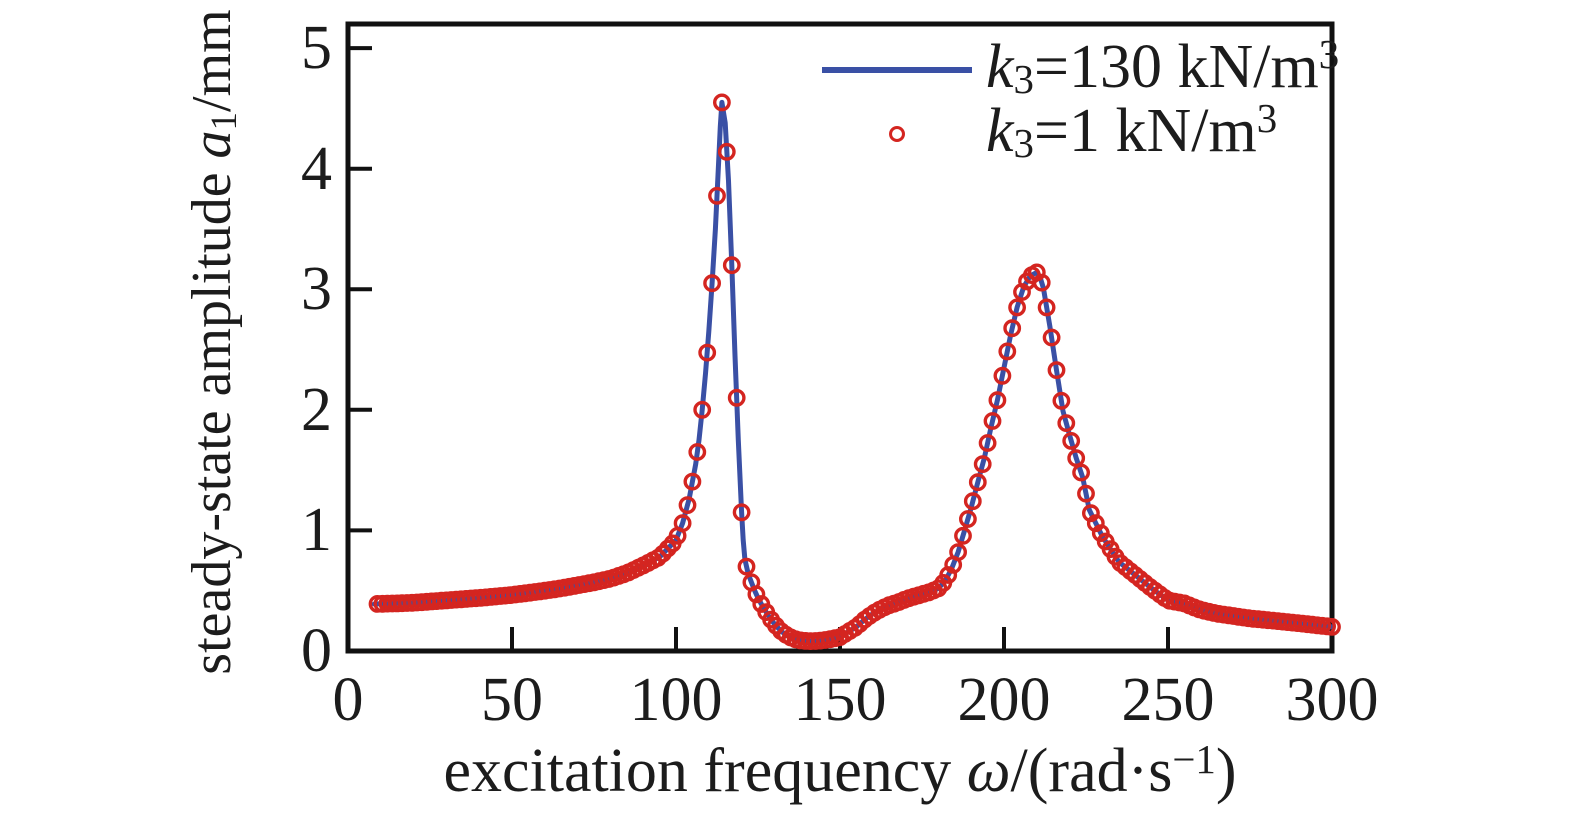 The width and height of the screenshot is (1575, 817). I want to click on x-tick-label: 150, so click(840, 700).